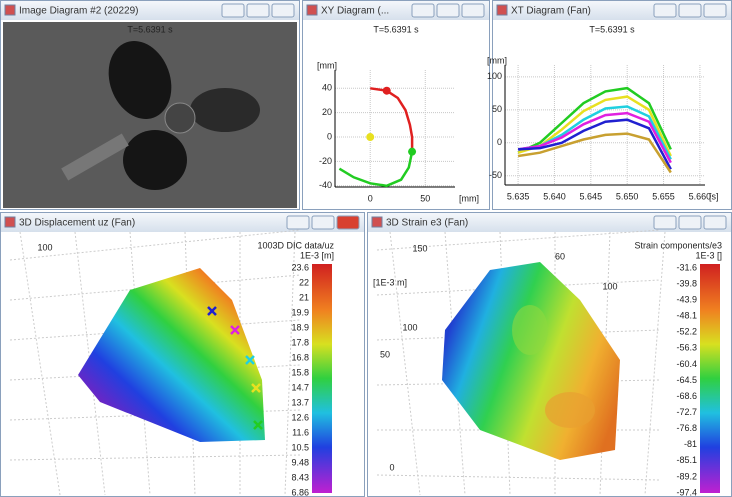 The image size is (732, 497). Describe the element at coordinates (325, 161) in the screenshot. I see `y-tick-label: -20` at that location.